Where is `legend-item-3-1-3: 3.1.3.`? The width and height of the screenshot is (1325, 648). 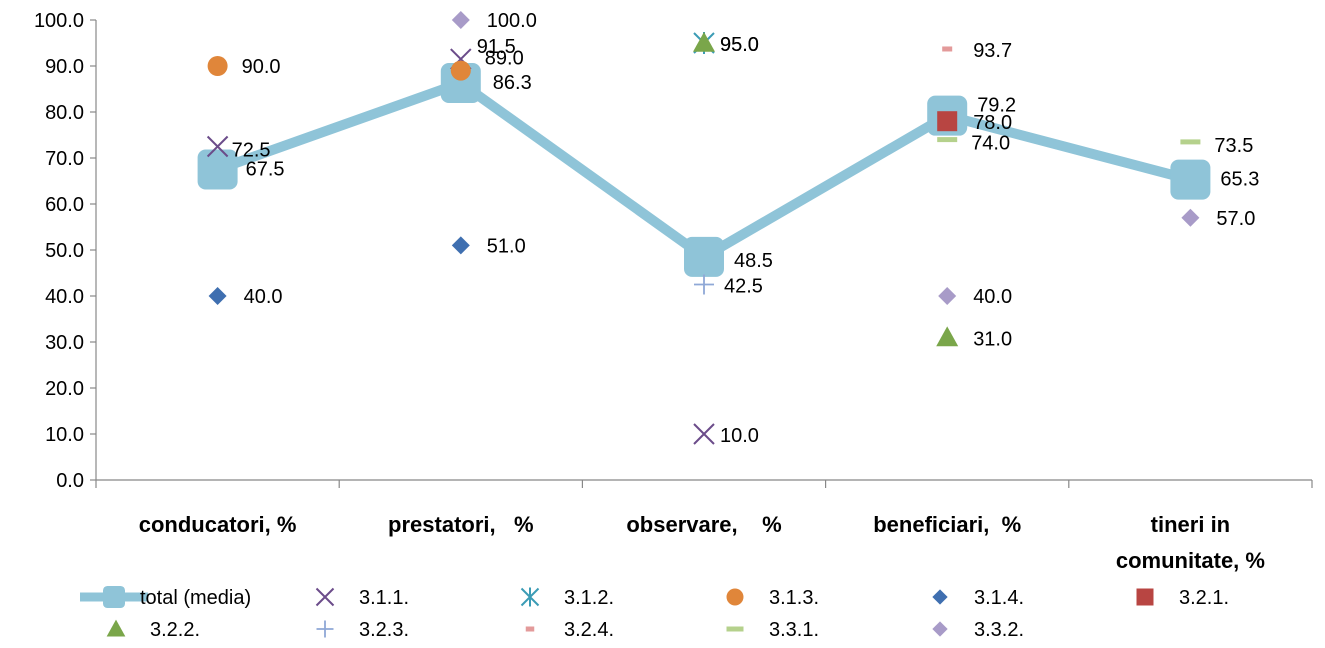 legend-item-3-1-3: 3.1.3. is located at coordinates (772, 598).